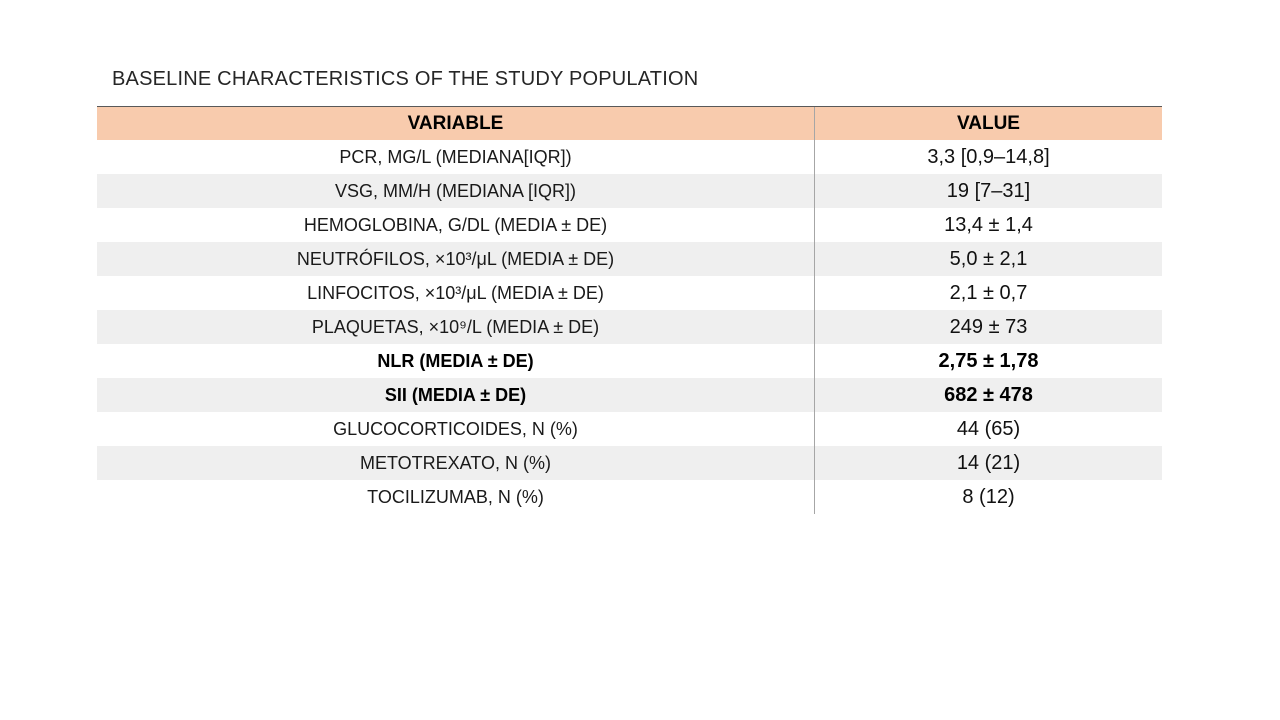  Describe the element at coordinates (456, 361) in the screenshot. I see `variable-cell: NLR (MEDIA ± DE)` at that location.